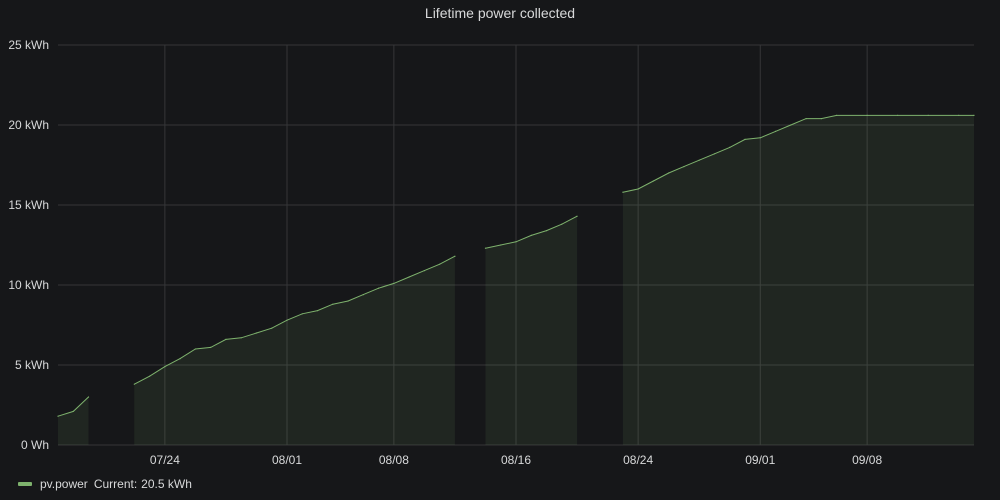 The height and width of the screenshot is (500, 1000). I want to click on y-tick-label: 0 Wh, so click(35, 445).